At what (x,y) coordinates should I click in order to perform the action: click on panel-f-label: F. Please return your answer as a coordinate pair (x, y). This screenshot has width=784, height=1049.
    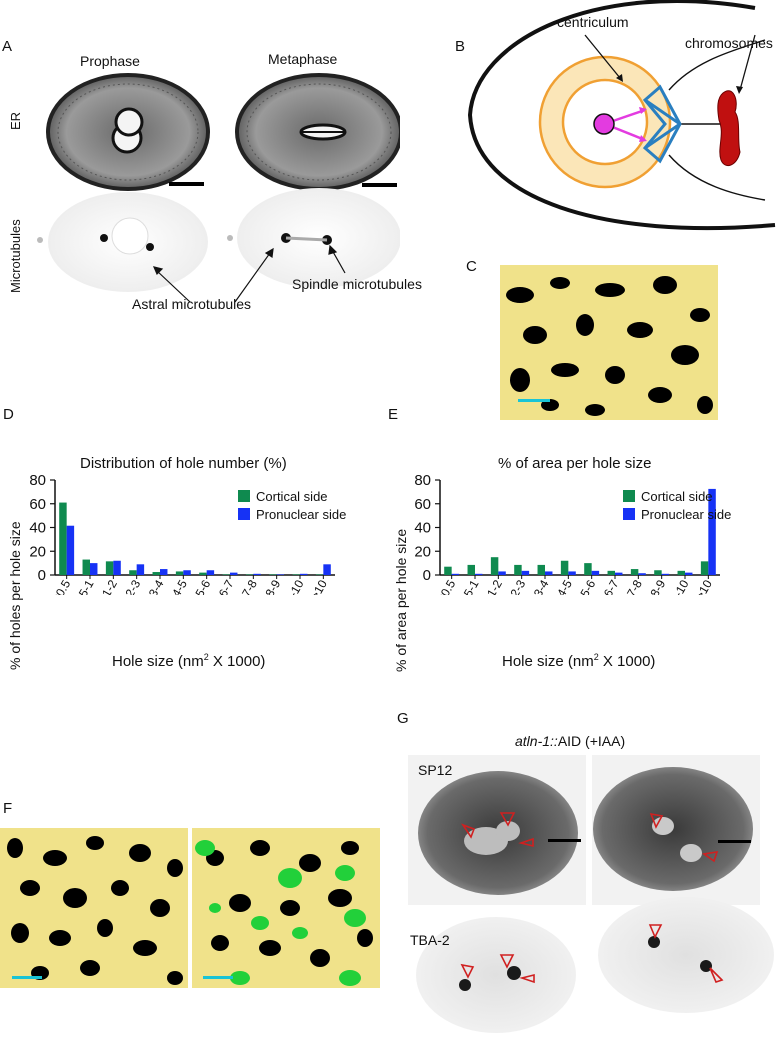
    Looking at the image, I should click on (8, 808).